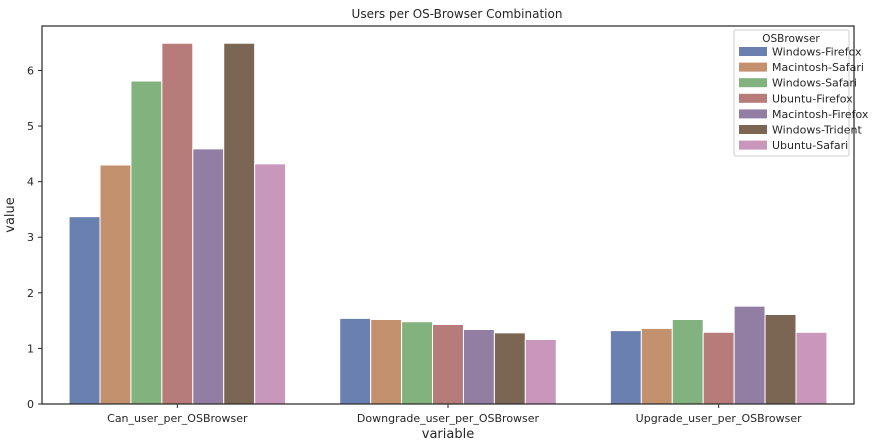 This screenshot has height=448, width=890. Describe the element at coordinates (448, 418) in the screenshot. I see `x-tick-label: Downgrade_user_per_OSBrowser` at that location.